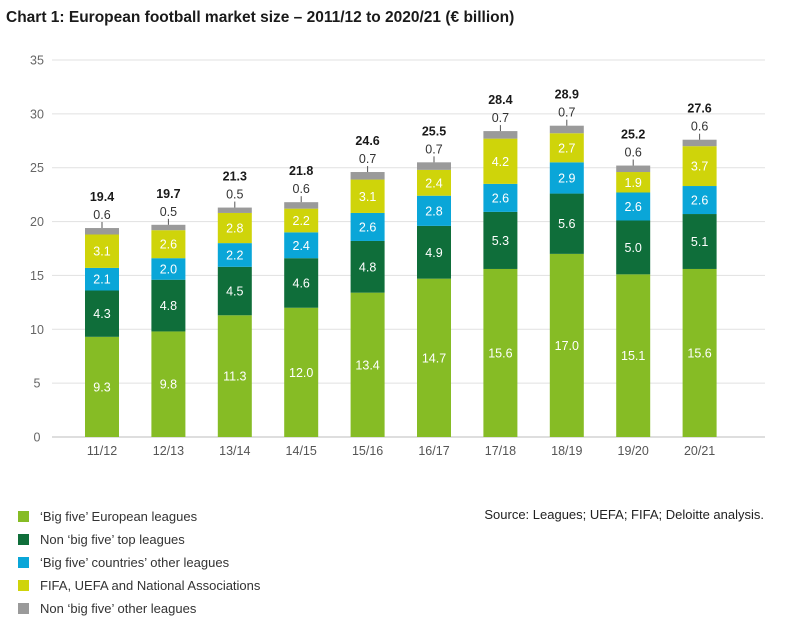  I want to click on y-tick-label: 15, so click(37, 276).